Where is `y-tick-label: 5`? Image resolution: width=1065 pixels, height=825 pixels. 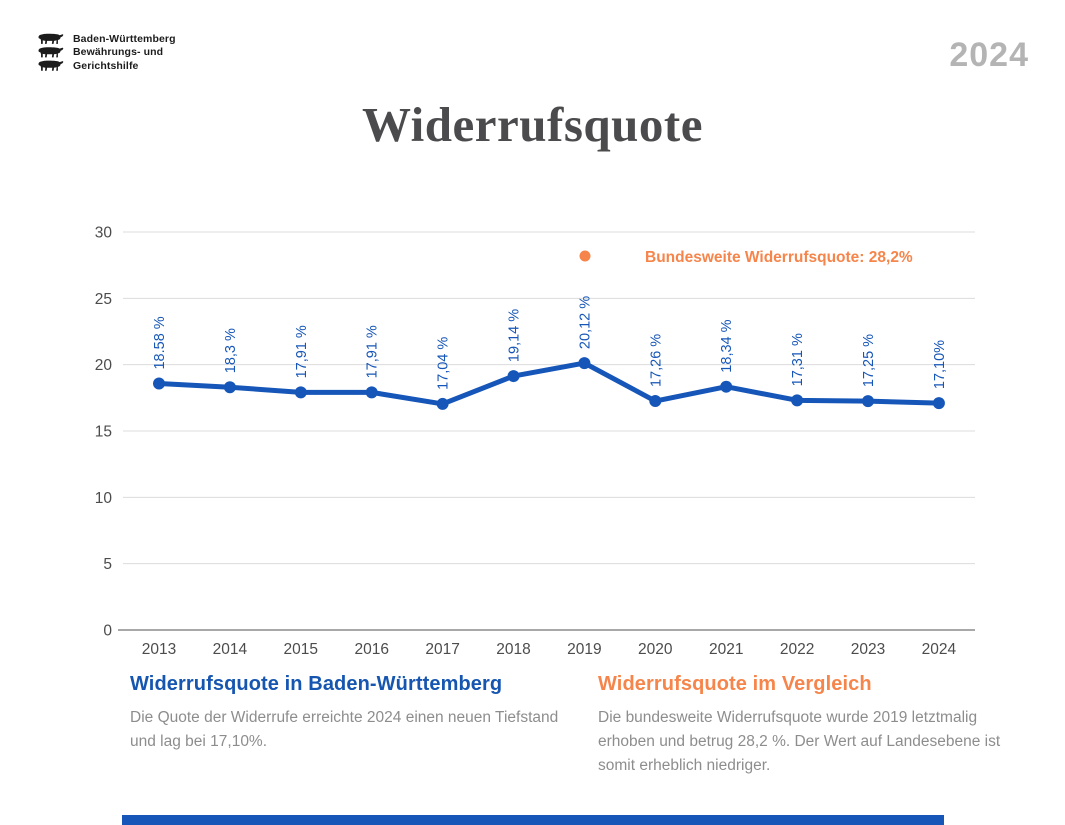 y-tick-label: 5 is located at coordinates (107, 564).